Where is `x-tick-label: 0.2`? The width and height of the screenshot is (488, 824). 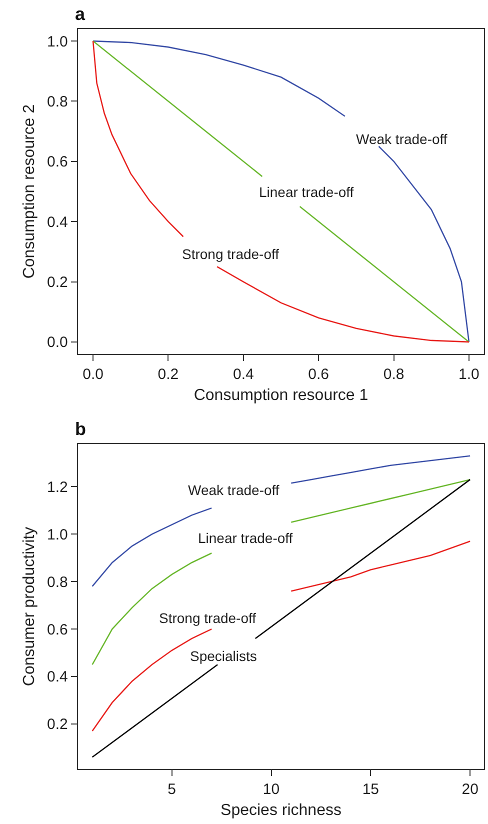
x-tick-label: 0.2 is located at coordinates (168, 375).